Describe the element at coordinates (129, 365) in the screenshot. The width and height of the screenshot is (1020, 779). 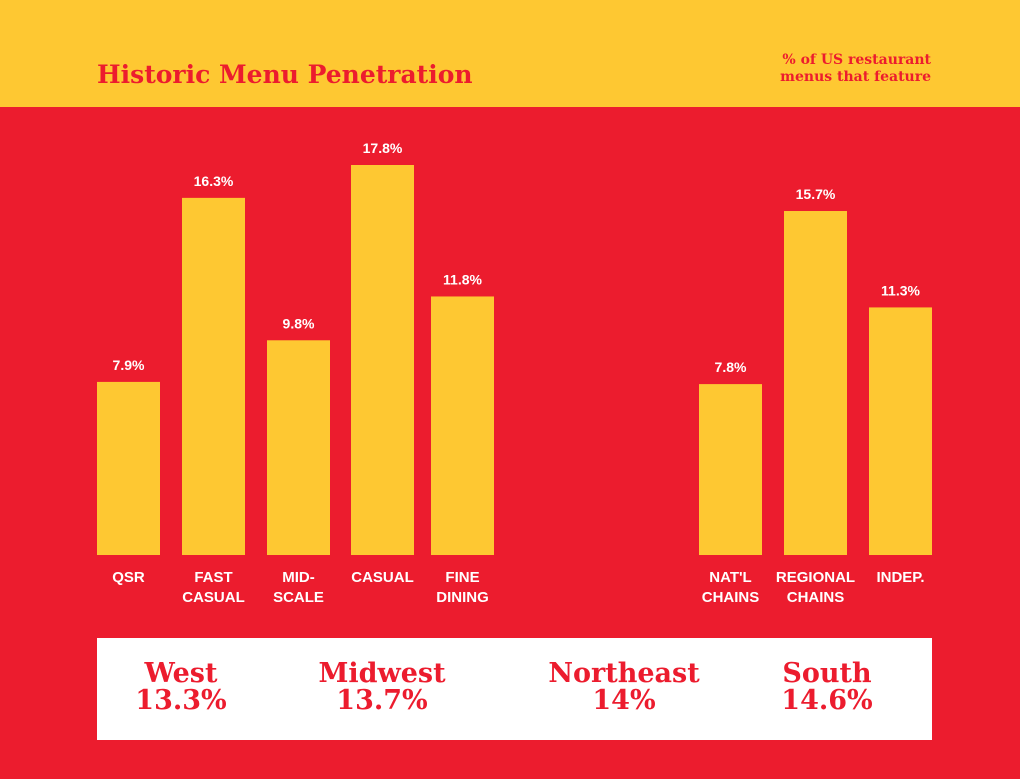
I see `bar-value-label: 7.9%` at that location.